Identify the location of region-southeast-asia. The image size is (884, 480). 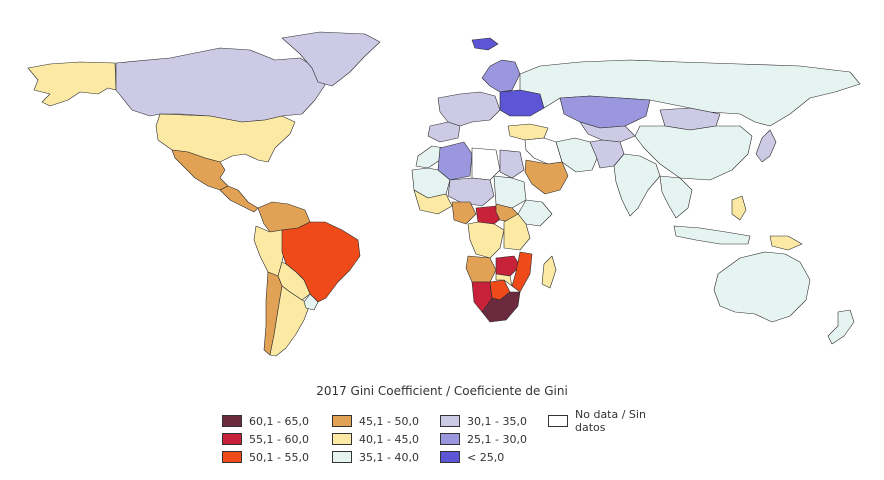
(676, 197).